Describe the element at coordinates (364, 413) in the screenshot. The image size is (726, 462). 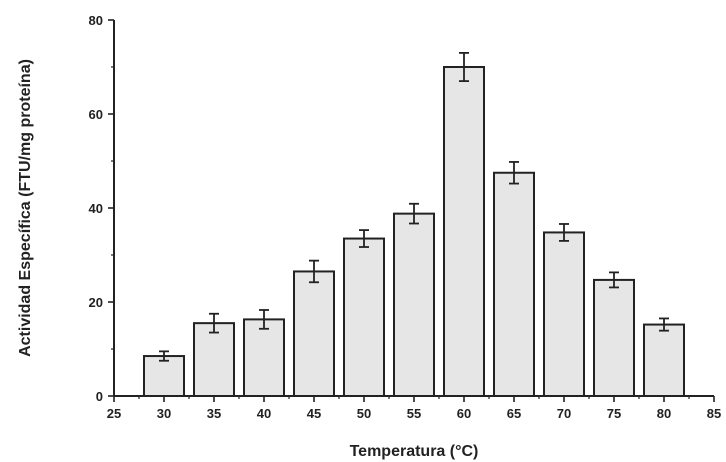
I see `x-tick-label-50: 50` at that location.